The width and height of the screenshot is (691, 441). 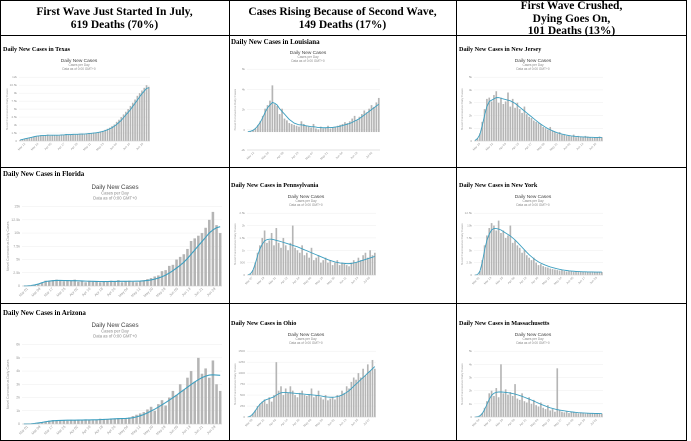 What do you see at coordinates (515, 146) in the screenshot?
I see `x-tick-label: Apr 15` at bounding box center [515, 146].